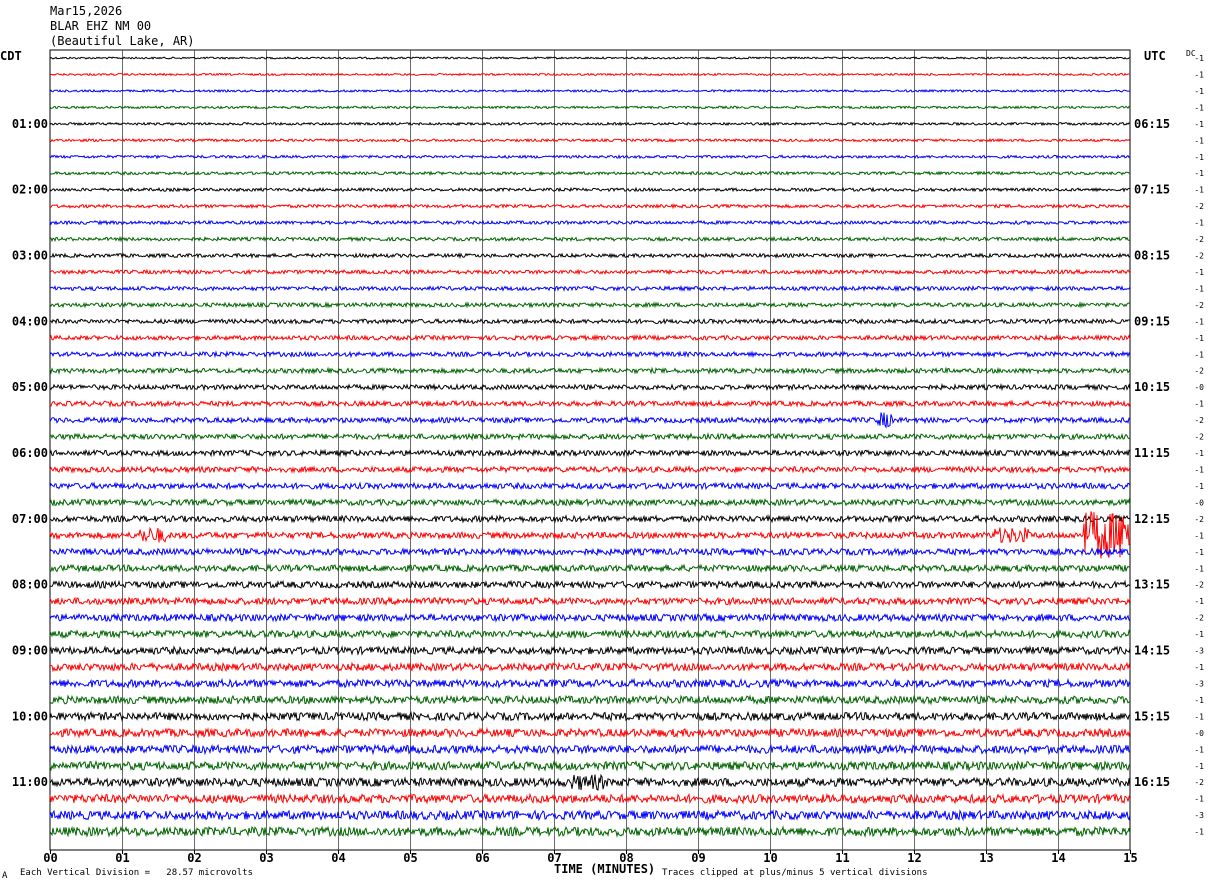 The image size is (1210, 886). I want to click on x-tick-label: 11, so click(842, 858).